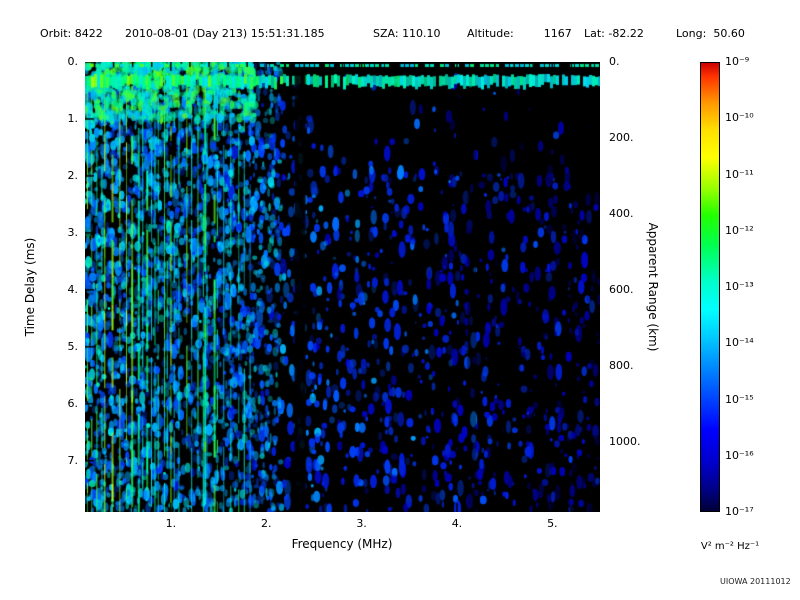 This screenshot has height=600, width=800. I want to click on right-axis-tick-label: 1000., so click(625, 441).